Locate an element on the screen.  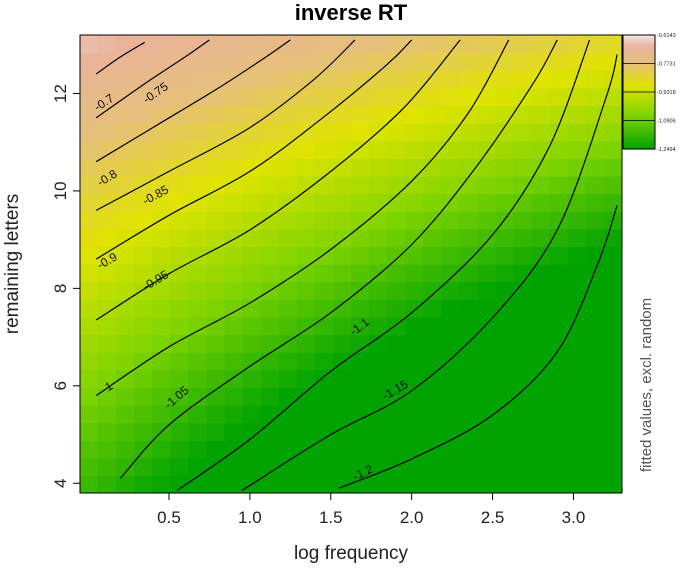
colorbar-tick-label: -1.0906 is located at coordinates (666, 122).